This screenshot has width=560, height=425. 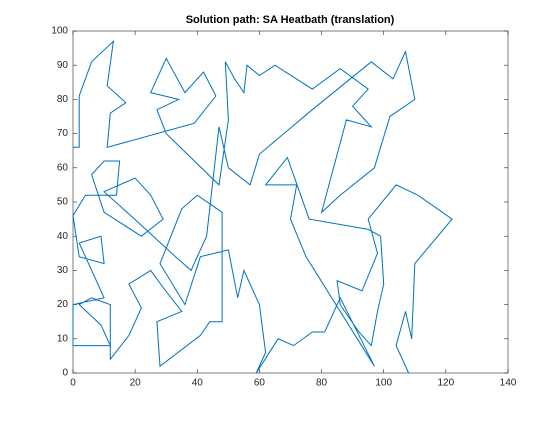 I want to click on chart-title: Solution path: SA Heatbath (translation), so click(x=290, y=20).